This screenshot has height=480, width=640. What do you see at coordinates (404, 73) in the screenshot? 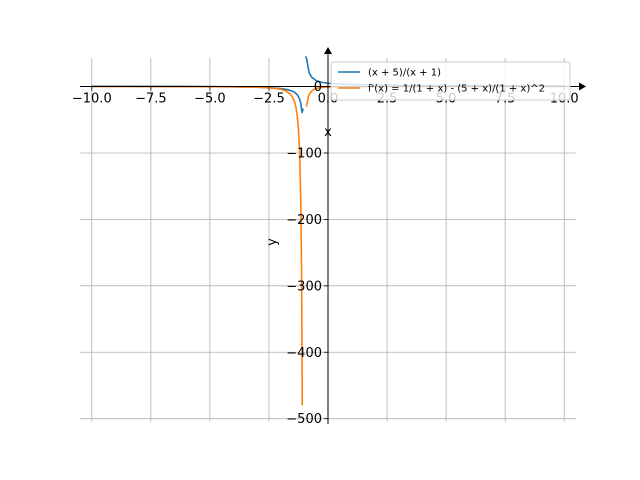
I see `legend-label-series-1: (x + 5)/(x + 1)` at bounding box center [404, 73].